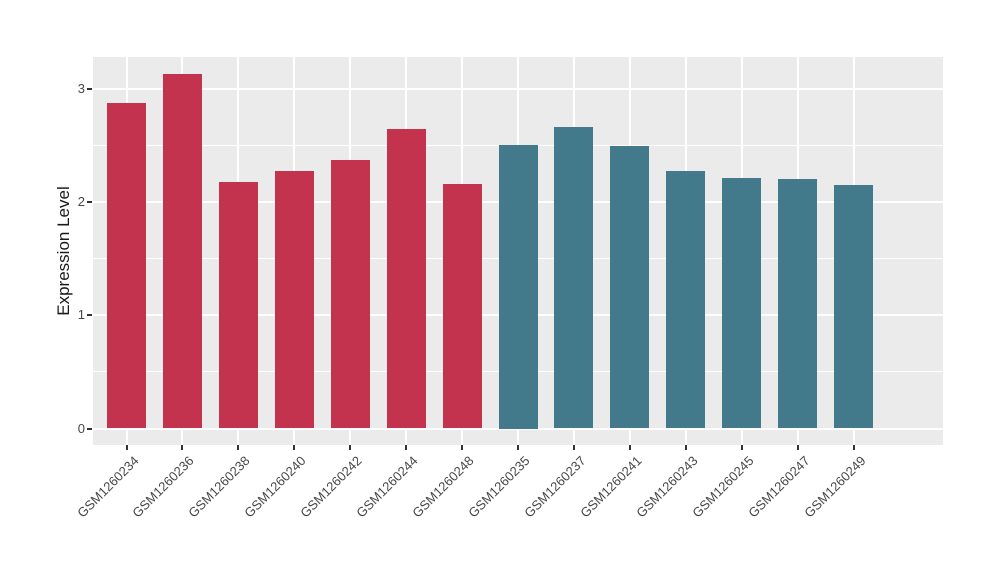  I want to click on y-tick-label: 3, so click(81, 88).